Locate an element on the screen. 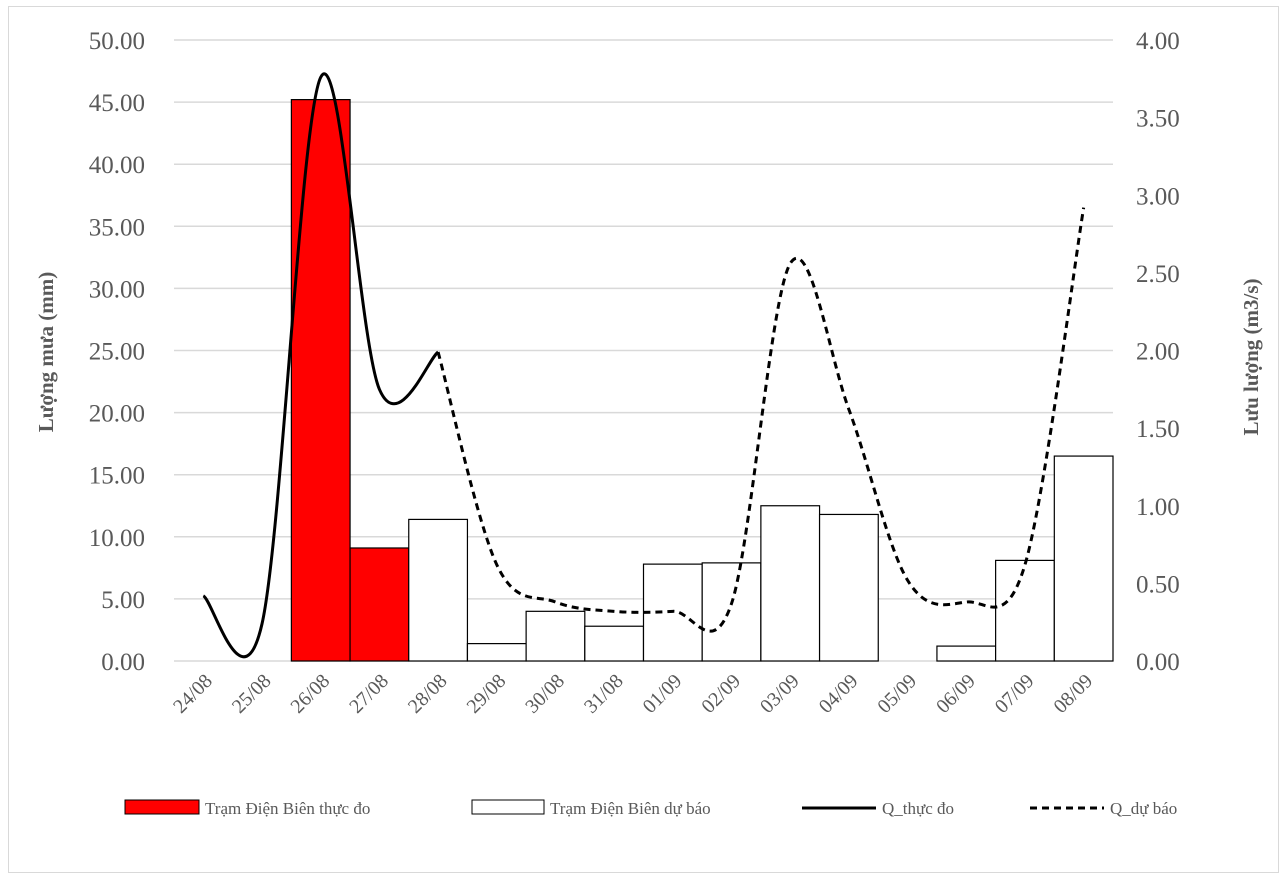  x-tick-label: 05/09 is located at coordinates (897, 694).